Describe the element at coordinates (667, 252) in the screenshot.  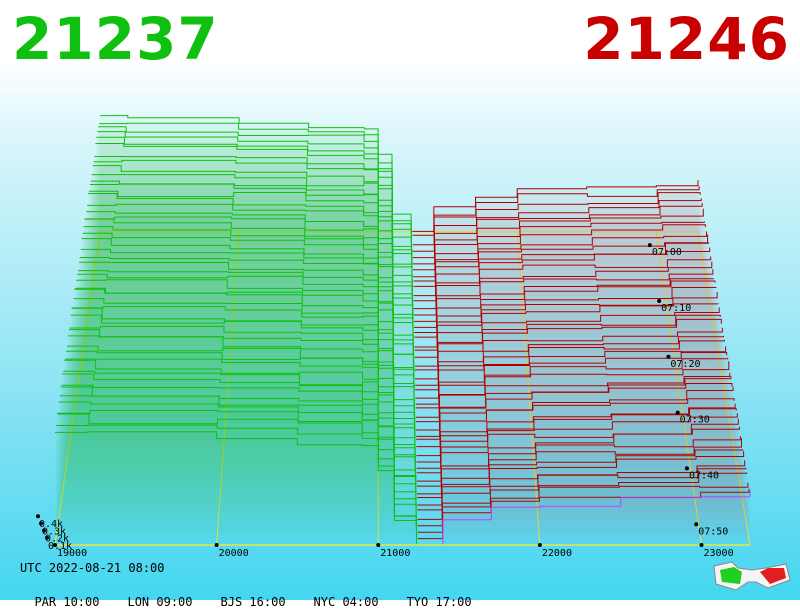
I see `time-tick-label-0: 07:00` at that location.